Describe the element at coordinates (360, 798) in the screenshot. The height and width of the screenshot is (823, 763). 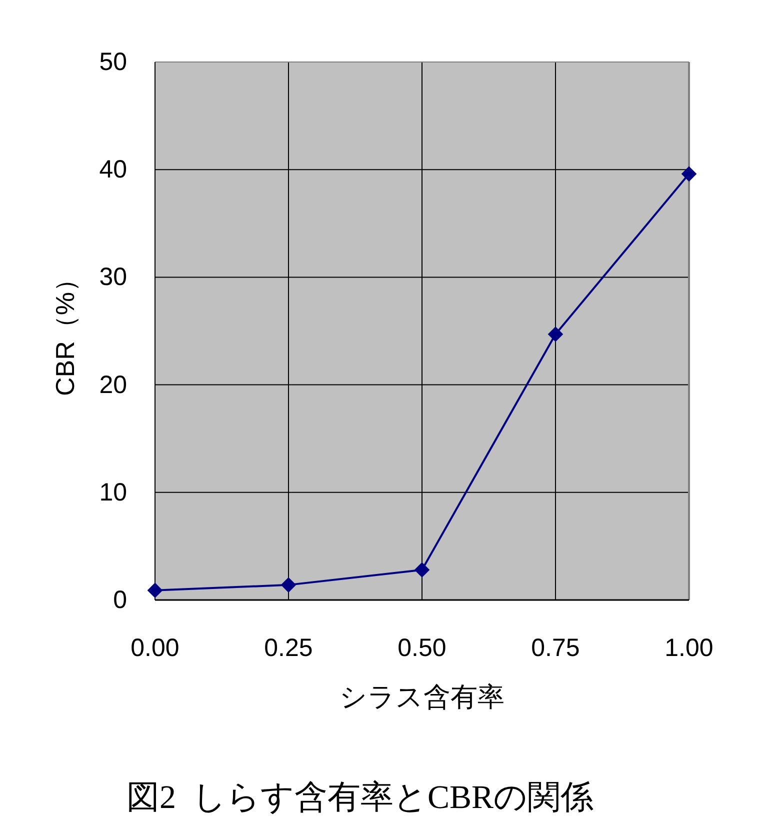
I see `text: 図2 しらす含有率とCBRの関係` at that location.